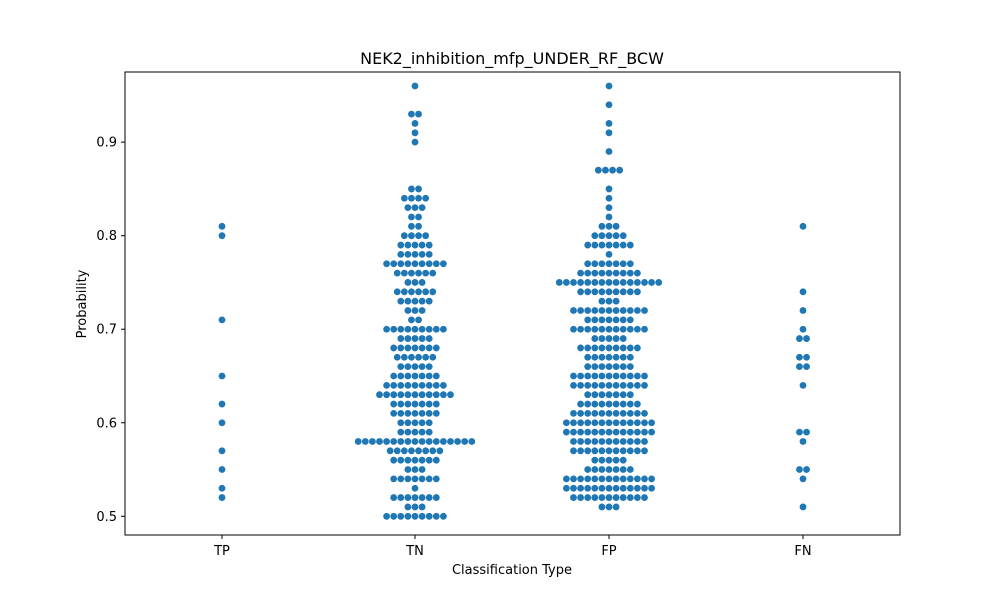 The width and height of the screenshot is (1000, 600). I want to click on y-tick-label: 0.5, so click(106, 517).